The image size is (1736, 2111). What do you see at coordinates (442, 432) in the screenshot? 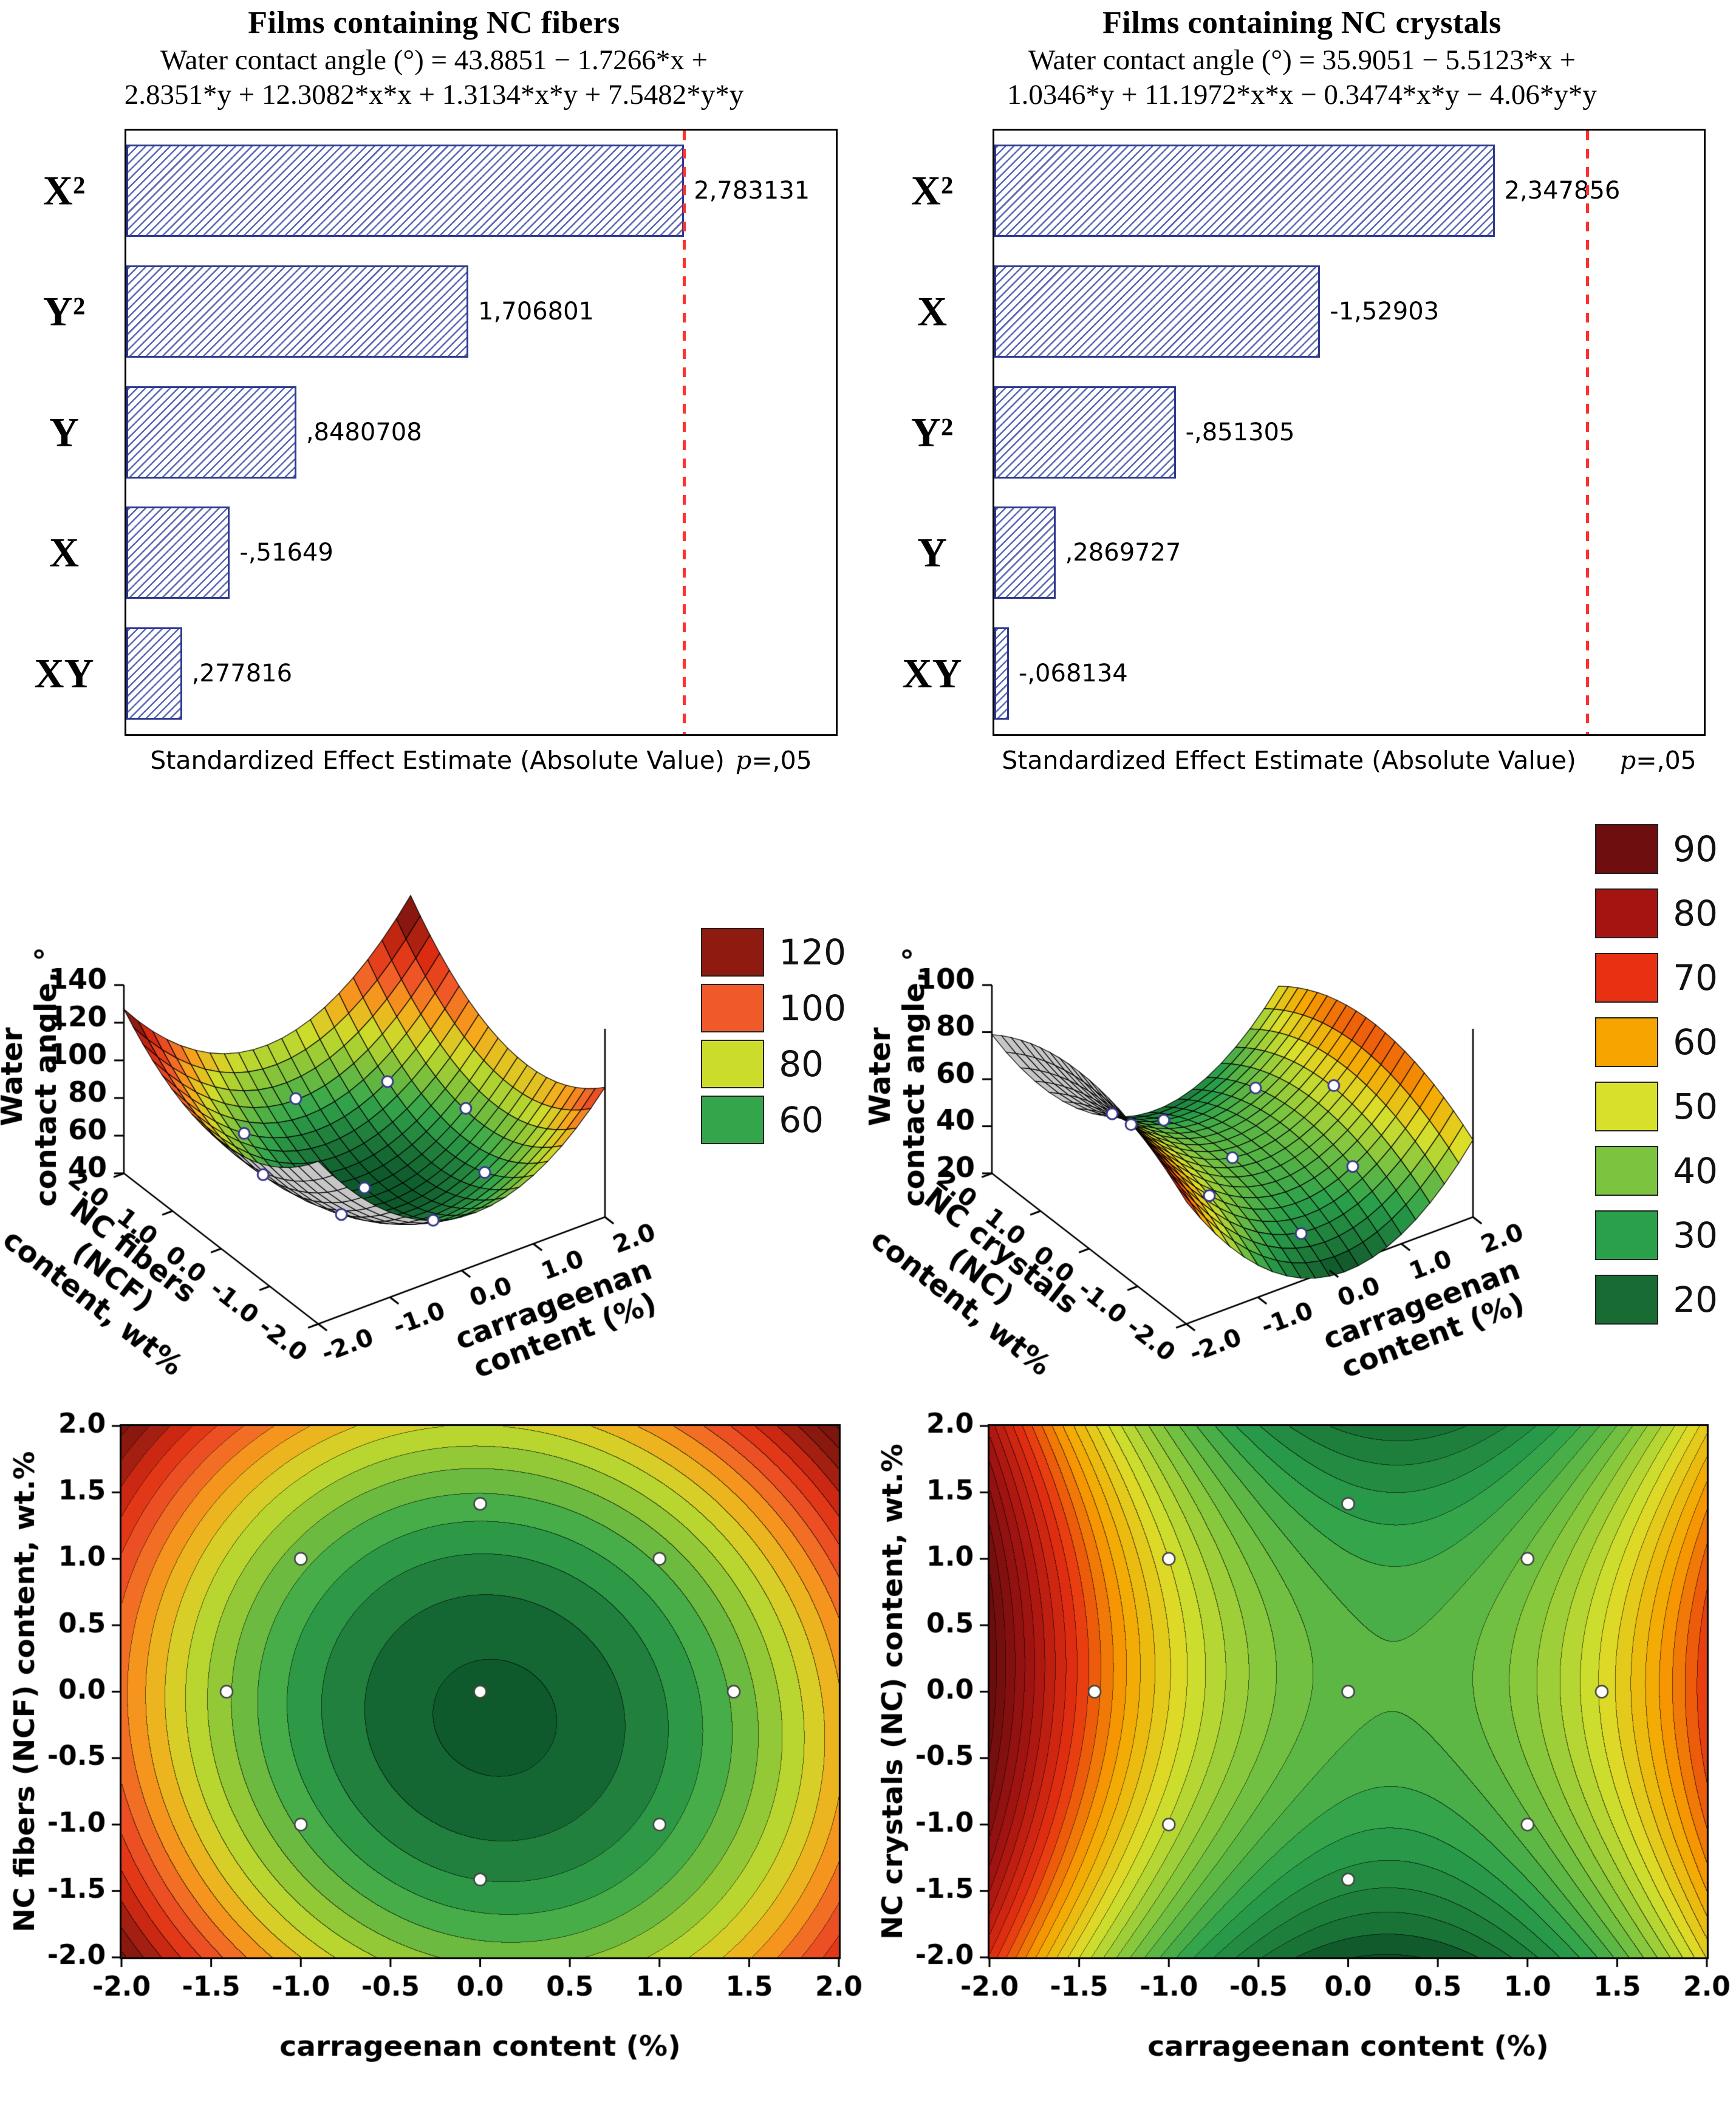
I see `pareto-row: Y ,8480708` at bounding box center [442, 432].